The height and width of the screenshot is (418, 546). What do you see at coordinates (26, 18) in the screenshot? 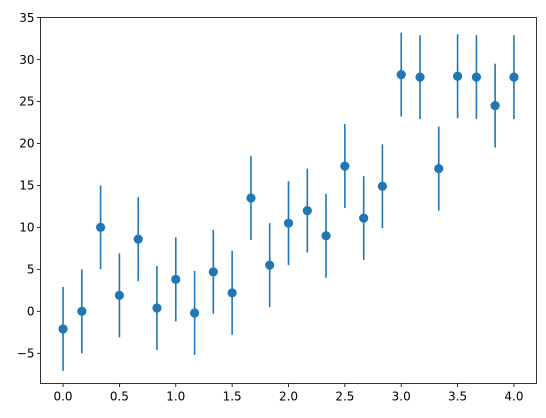
I see `y-tick-label: 35` at bounding box center [26, 18].